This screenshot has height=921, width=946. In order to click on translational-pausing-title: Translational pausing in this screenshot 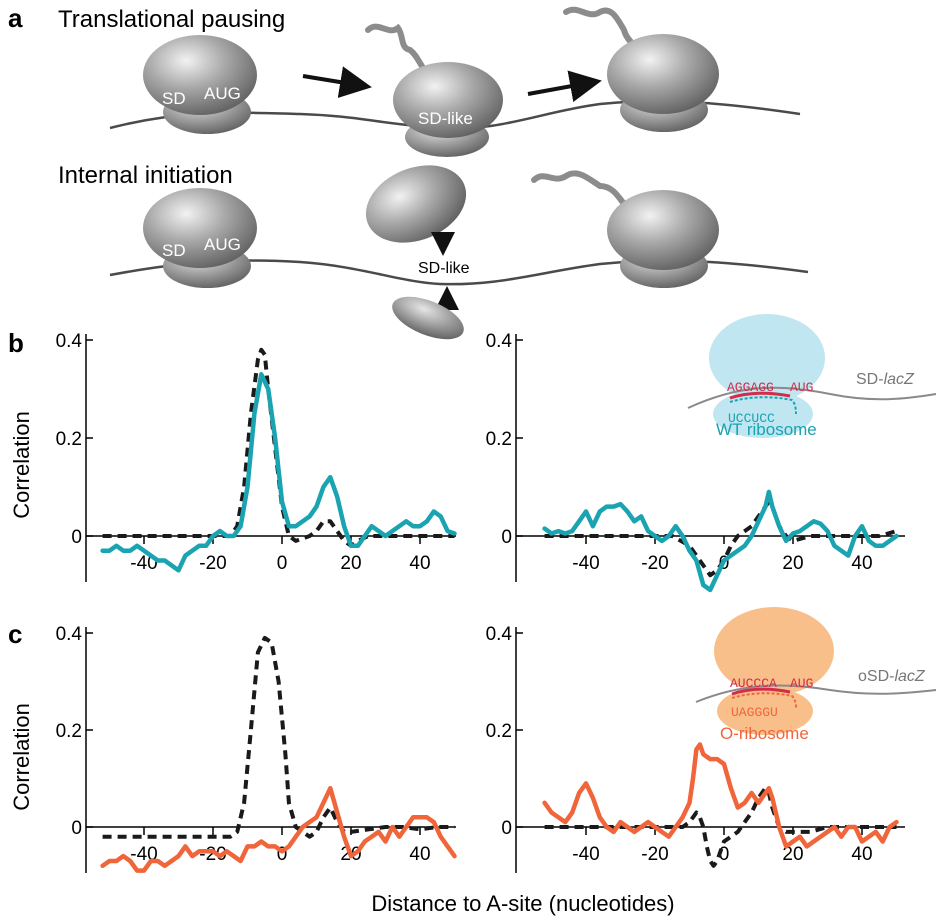, I will do `click(171, 19)`.